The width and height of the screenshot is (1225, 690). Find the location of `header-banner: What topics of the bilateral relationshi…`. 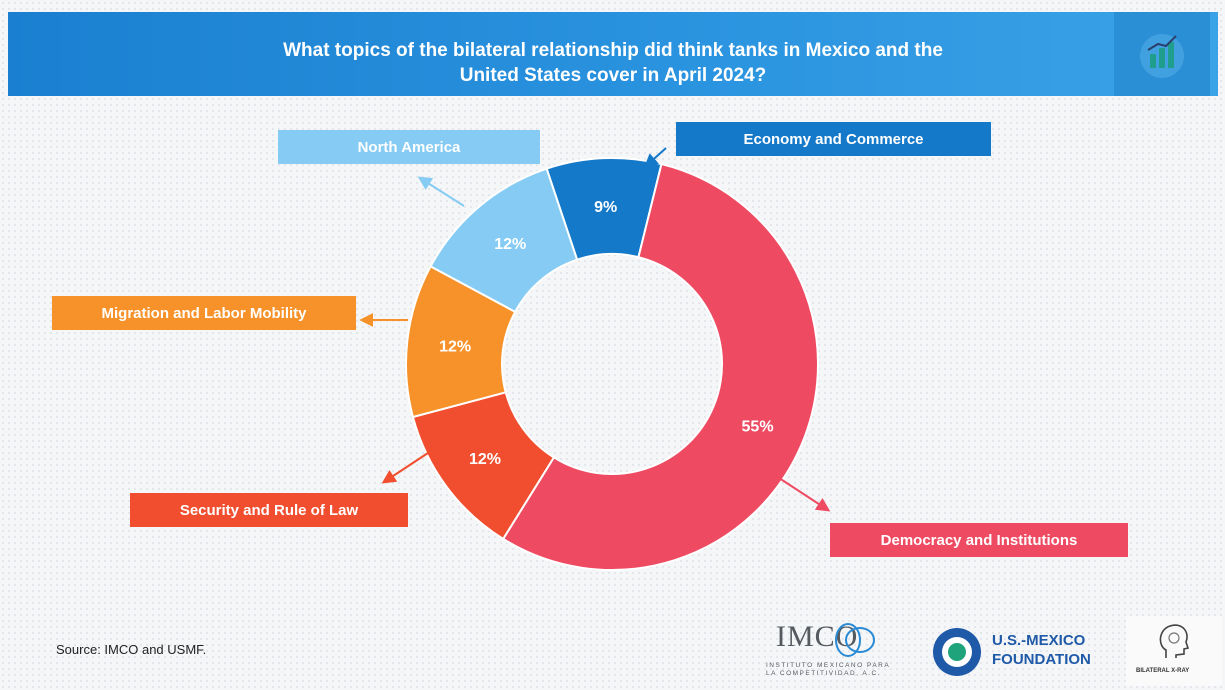

header-banner: What topics of the bilateral relationshi… is located at coordinates (613, 54).